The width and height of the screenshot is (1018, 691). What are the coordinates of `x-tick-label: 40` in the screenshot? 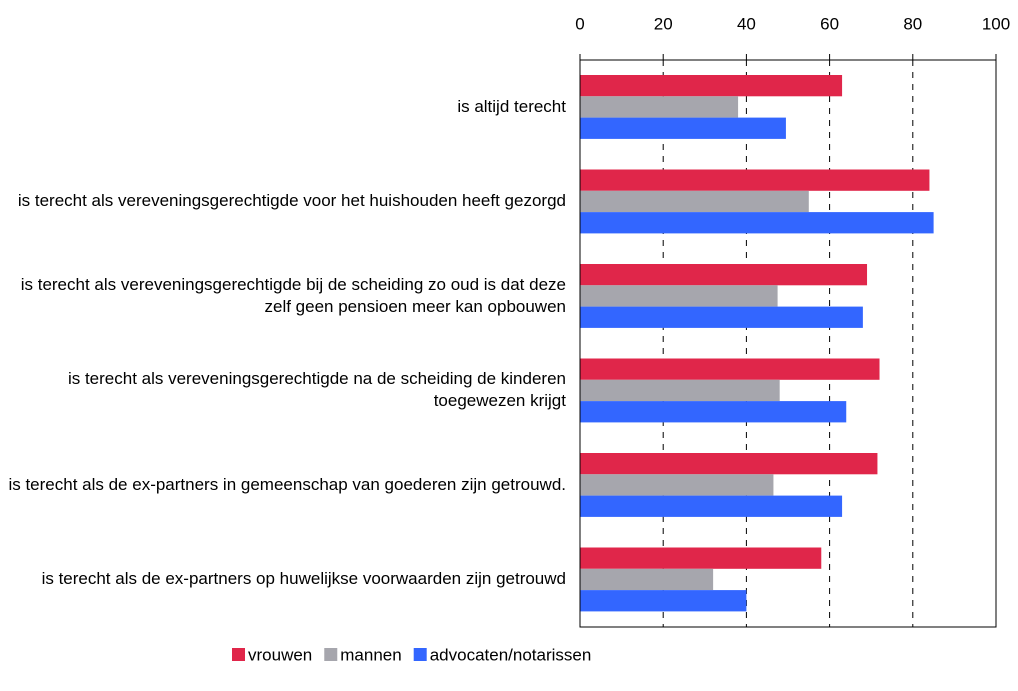 It's located at (746, 23).